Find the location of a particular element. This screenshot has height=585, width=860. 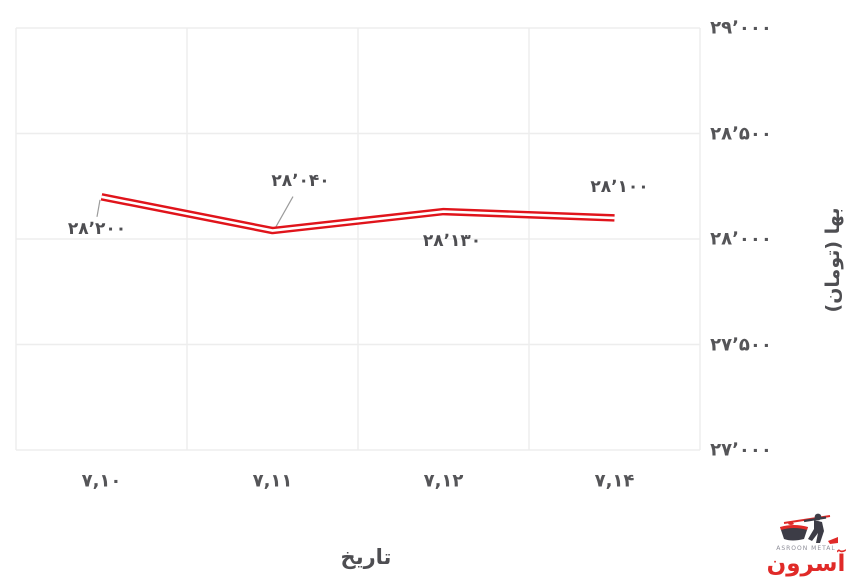

logo-emblem-icon is located at coordinates (809, 528).